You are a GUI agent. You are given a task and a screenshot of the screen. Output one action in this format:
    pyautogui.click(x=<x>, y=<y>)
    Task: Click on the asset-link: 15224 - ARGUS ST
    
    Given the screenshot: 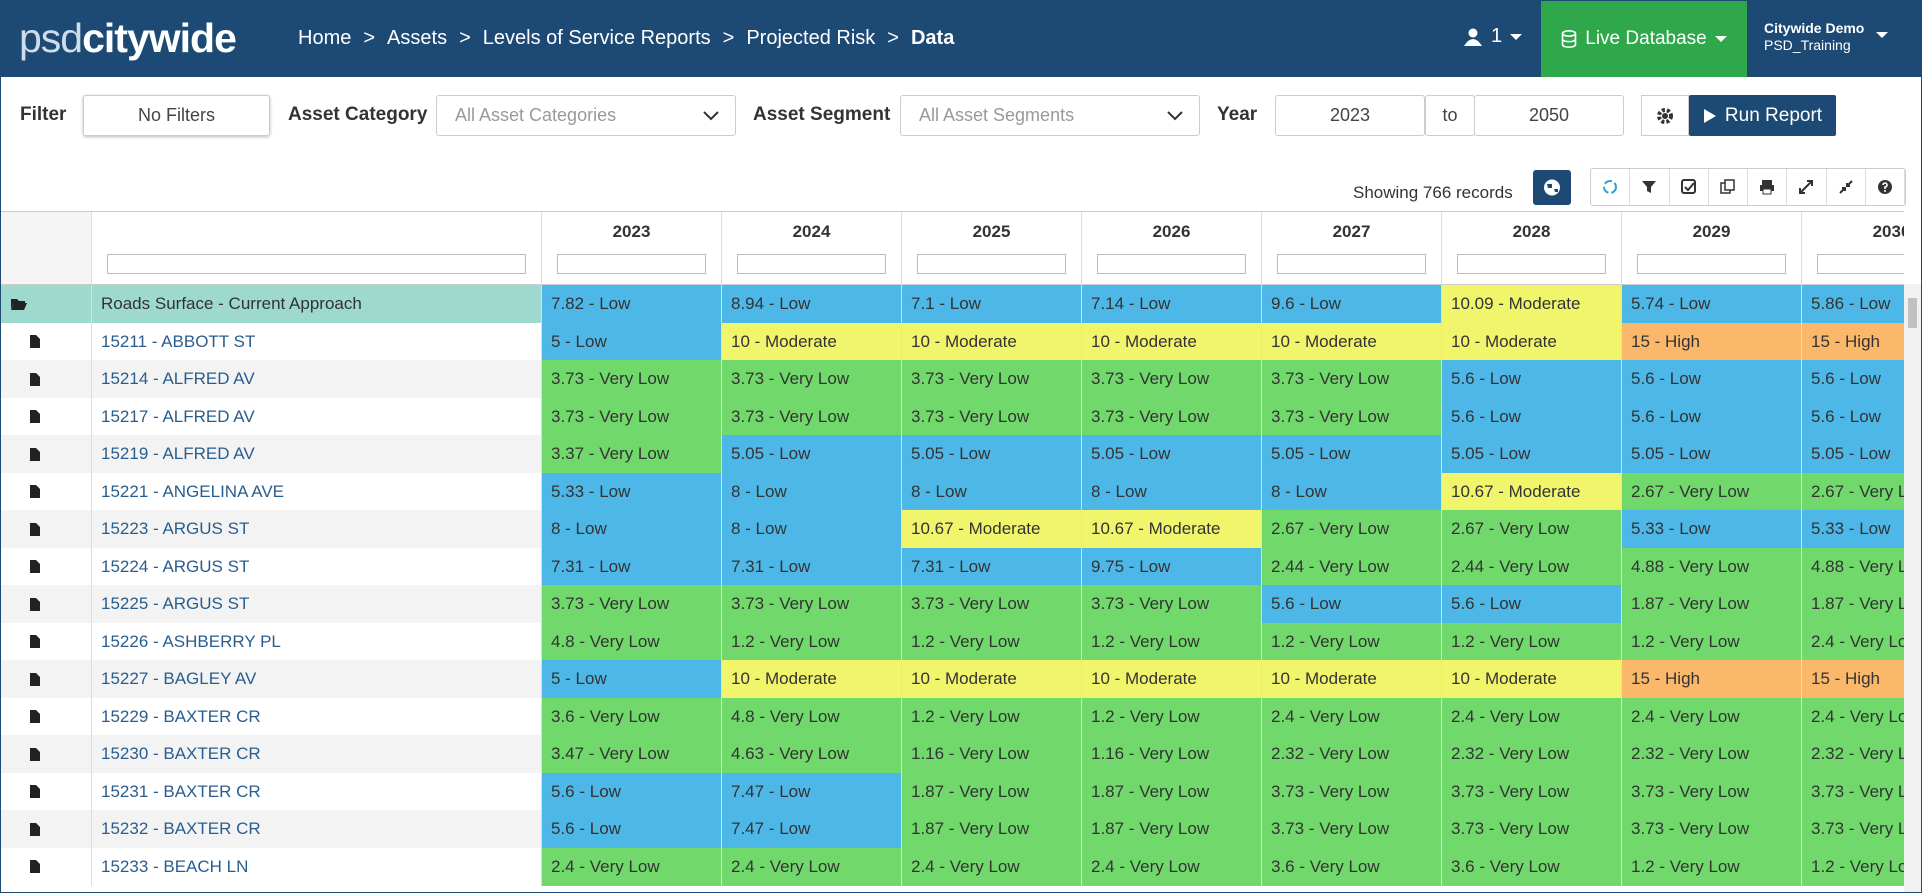 What is the action you would take?
    pyautogui.click(x=175, y=566)
    